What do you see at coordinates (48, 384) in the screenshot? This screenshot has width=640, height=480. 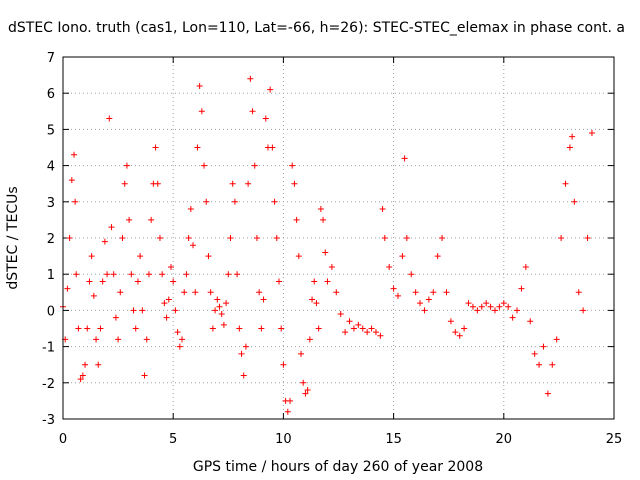 I see `y-tick-label: -2` at bounding box center [48, 384].